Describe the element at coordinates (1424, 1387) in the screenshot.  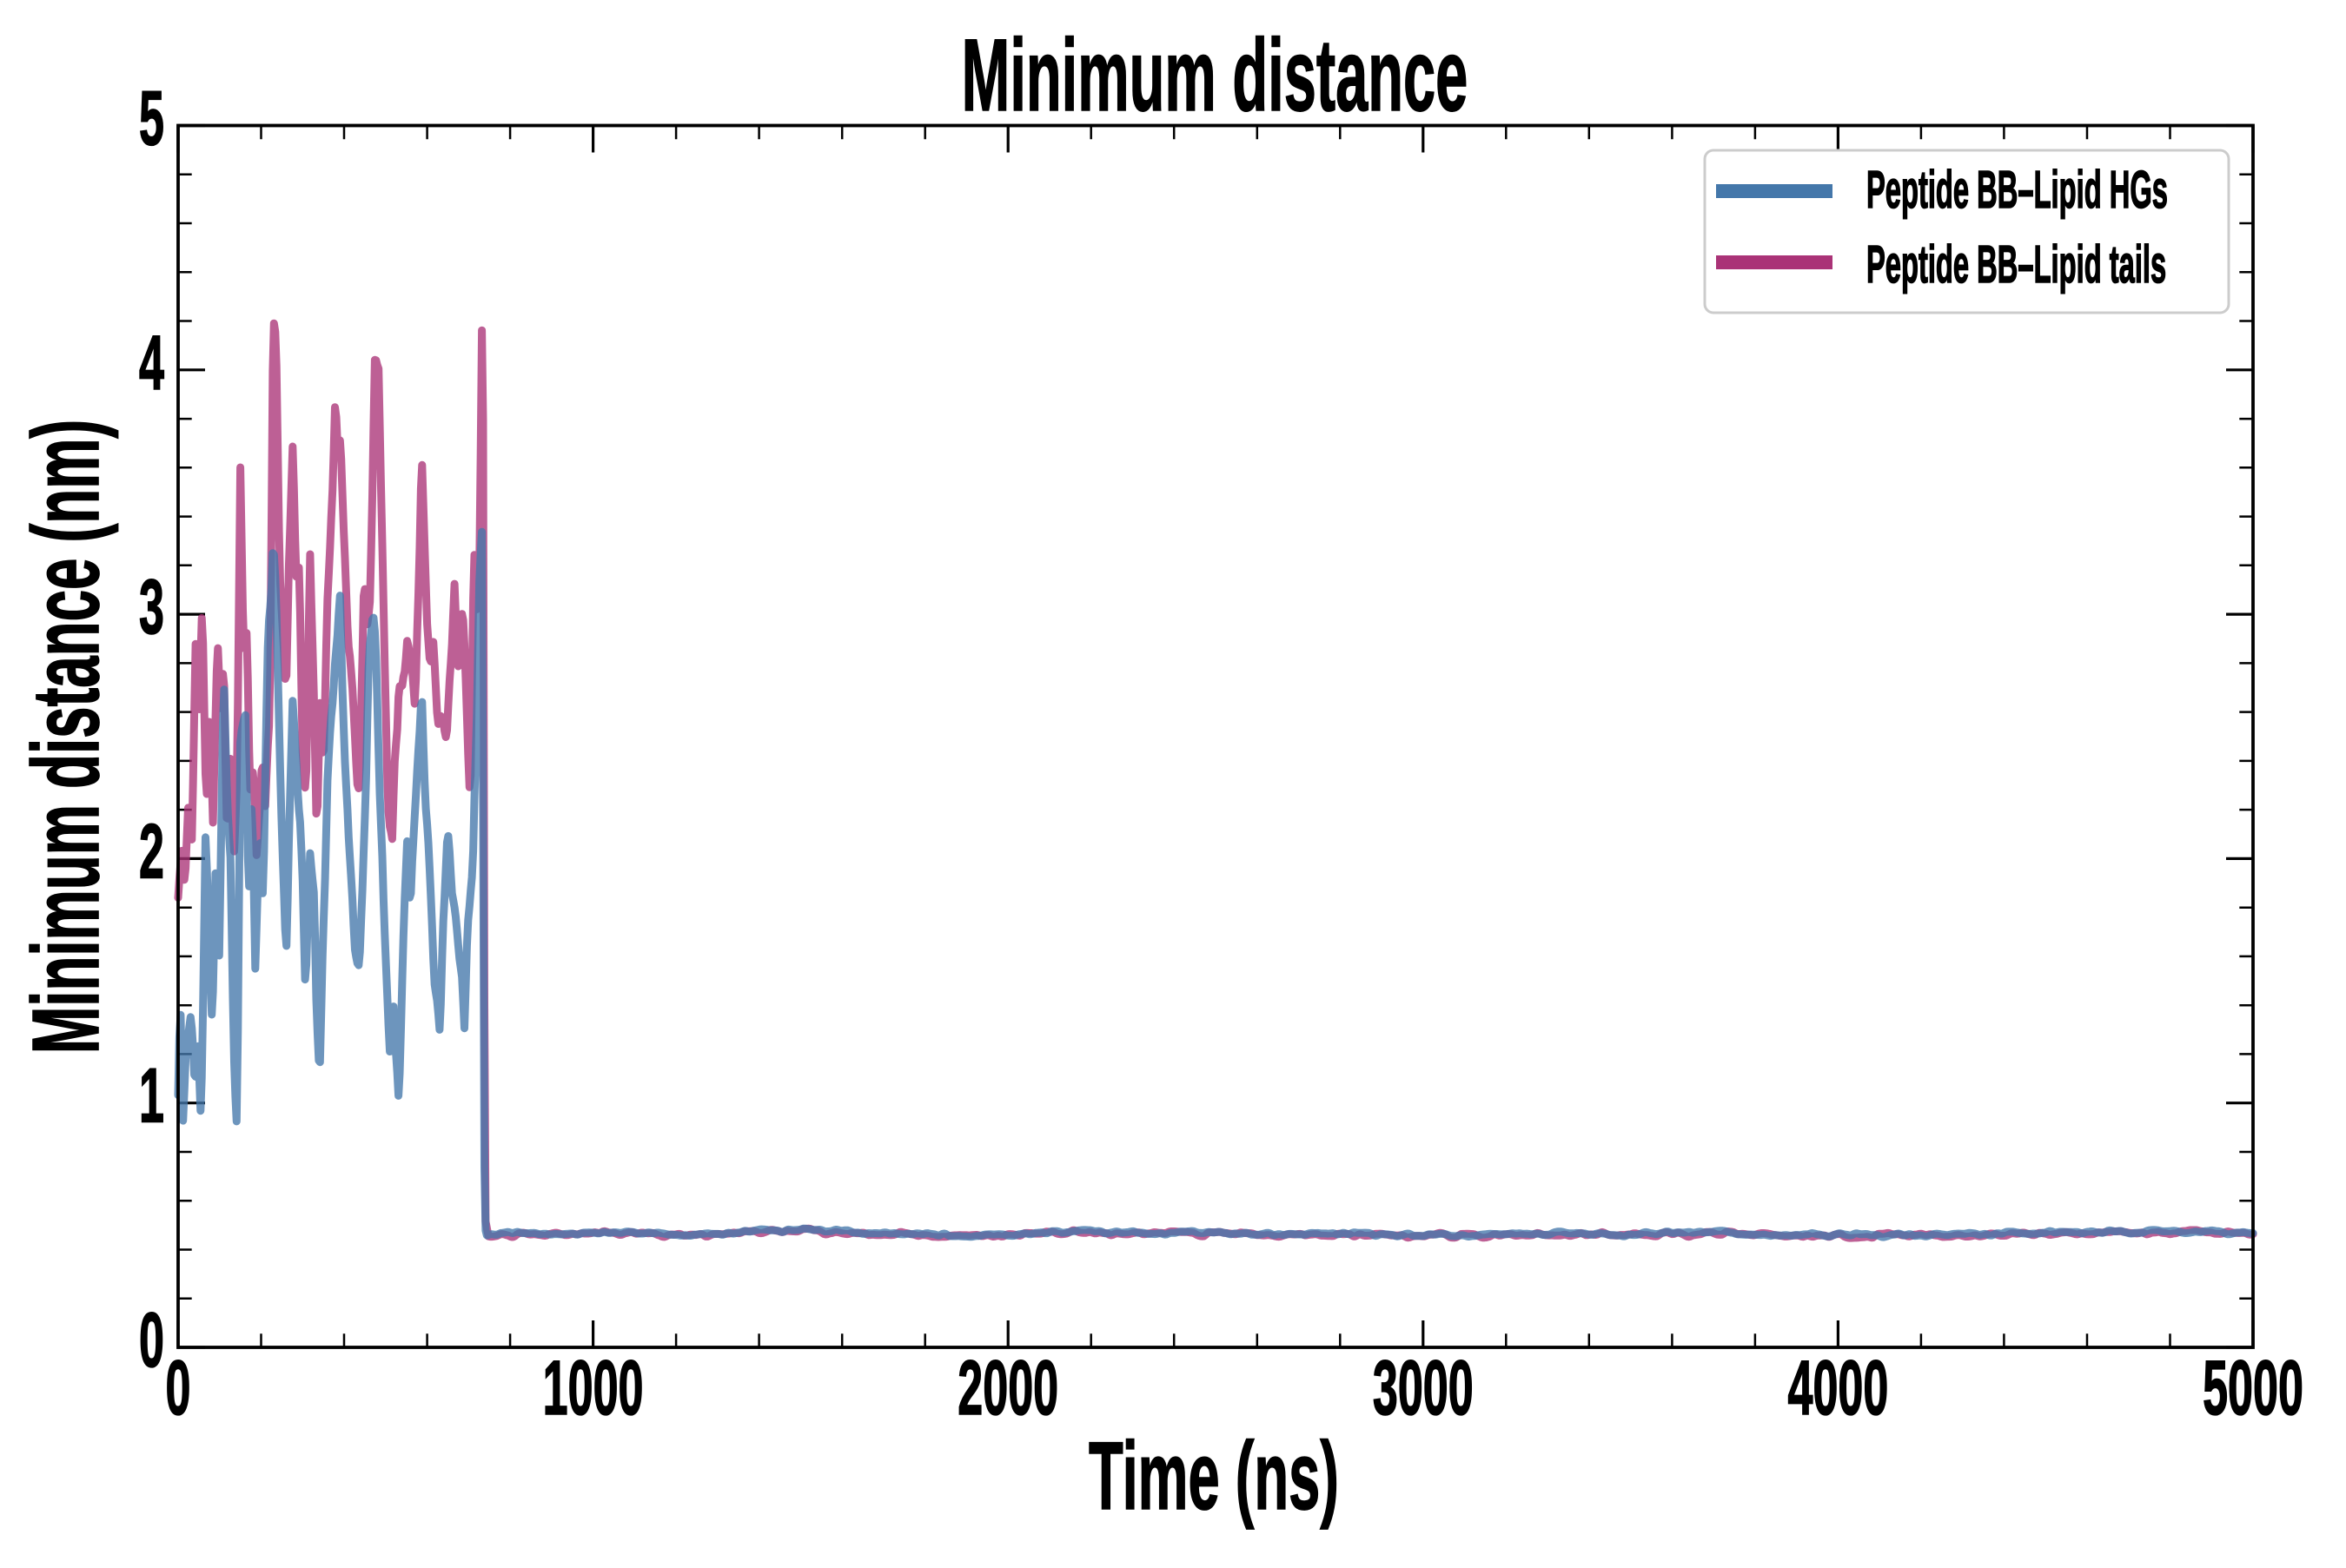
I see `svg-text: 3000` at that location.